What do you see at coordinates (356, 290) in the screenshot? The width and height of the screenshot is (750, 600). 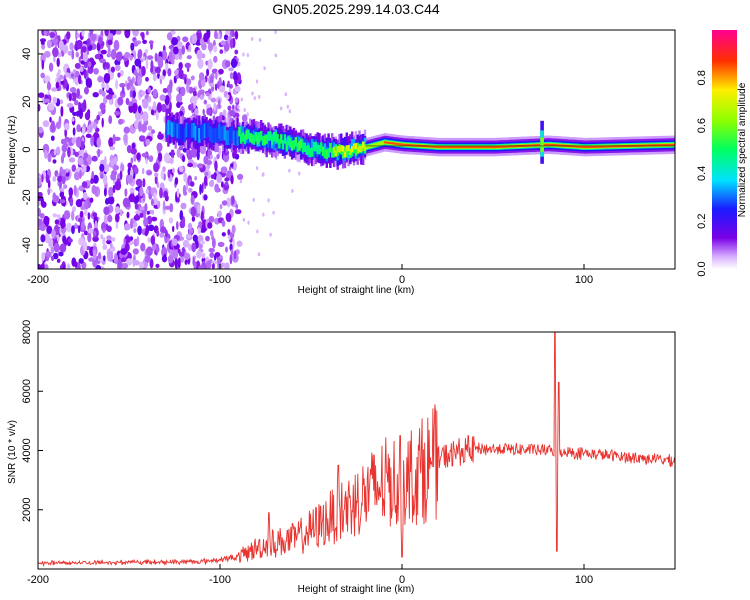 I see `spectrogram-x-label: Height of straight line (km)` at bounding box center [356, 290].